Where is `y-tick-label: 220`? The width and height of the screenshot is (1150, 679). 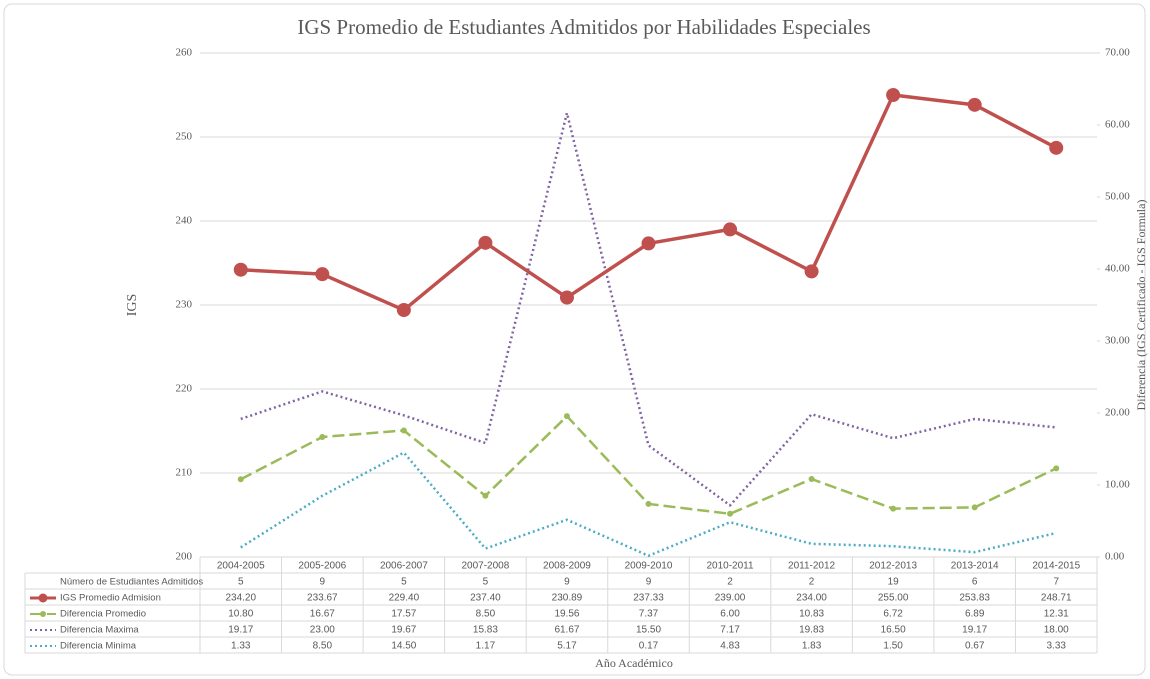
y-tick-label: 220 is located at coordinates (184, 389).